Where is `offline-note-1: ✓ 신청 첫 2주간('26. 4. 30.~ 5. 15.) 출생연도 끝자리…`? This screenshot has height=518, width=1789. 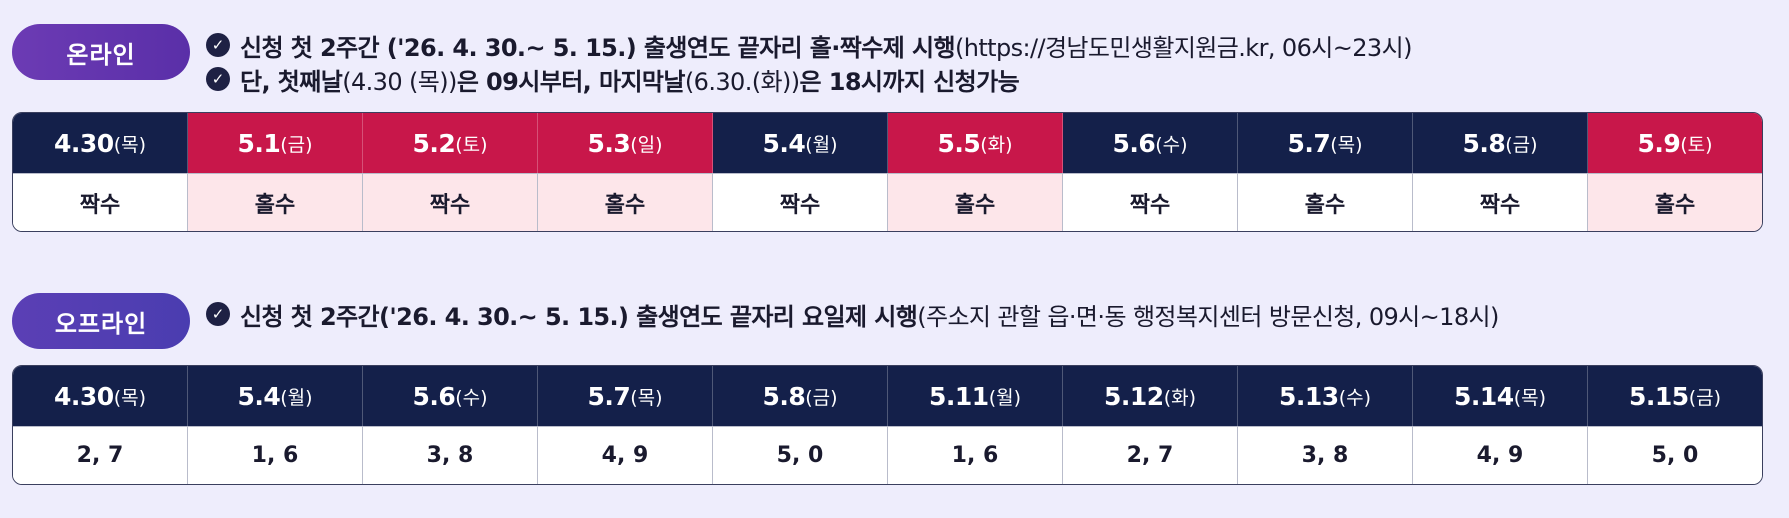 offline-note-1: ✓ 신청 첫 2주간('26. 4. 30.~ 5. 15.) 출생연도 끝자리… is located at coordinates (852, 314).